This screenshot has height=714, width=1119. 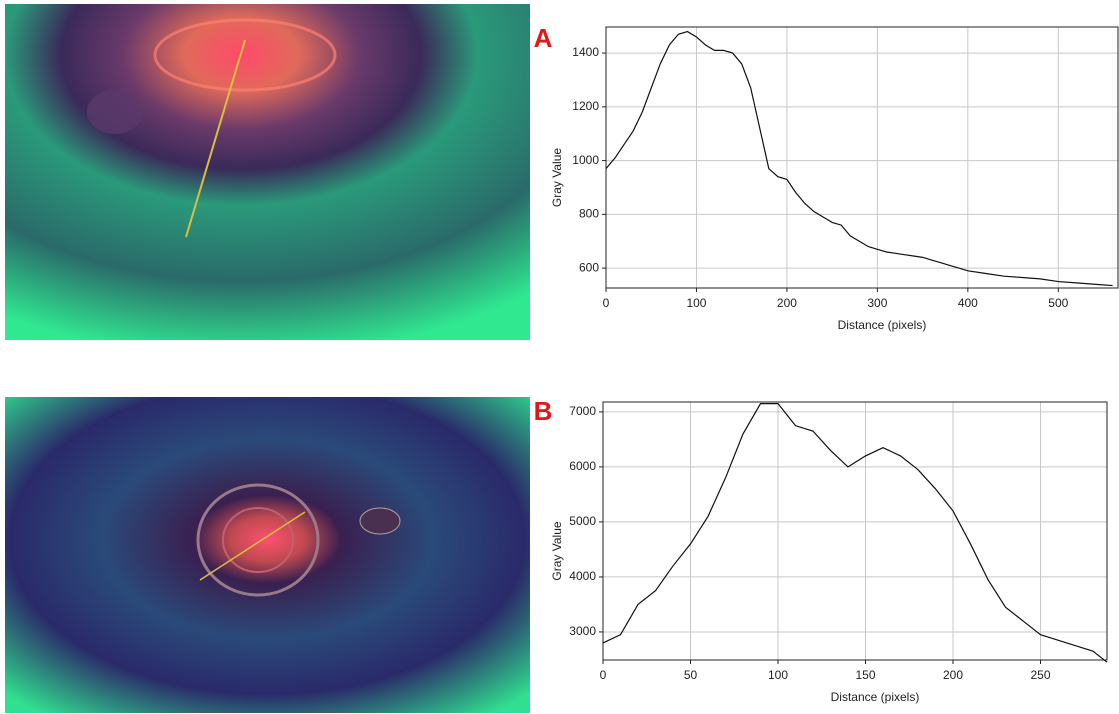 I want to click on y-tick-label: 3000, so click(x=582, y=631).